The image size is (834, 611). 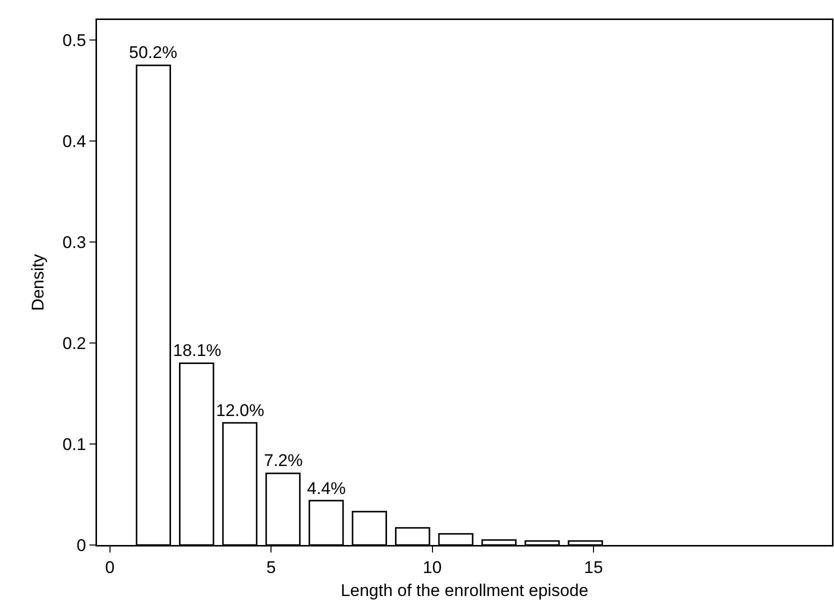 I want to click on x-tick-label: 5, so click(x=271, y=567).